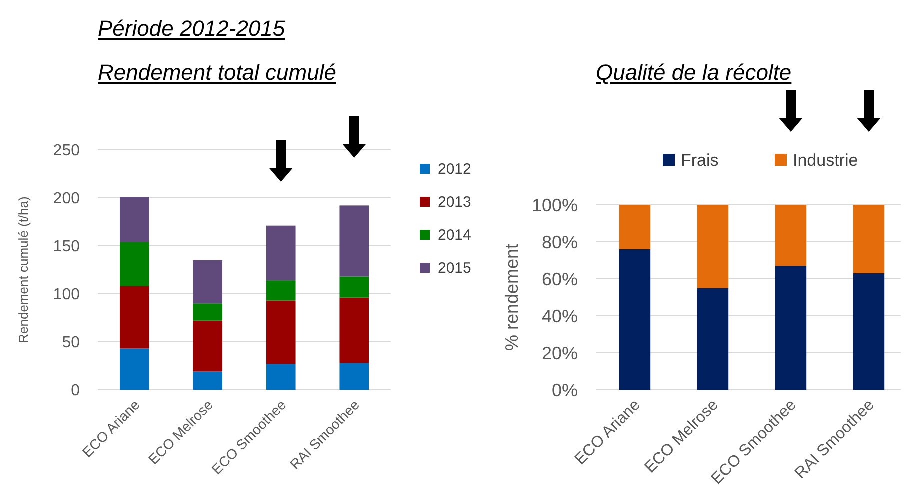 Image resolution: width=909 pixels, height=501 pixels. I want to click on y-tick-label: 50, so click(71, 343).